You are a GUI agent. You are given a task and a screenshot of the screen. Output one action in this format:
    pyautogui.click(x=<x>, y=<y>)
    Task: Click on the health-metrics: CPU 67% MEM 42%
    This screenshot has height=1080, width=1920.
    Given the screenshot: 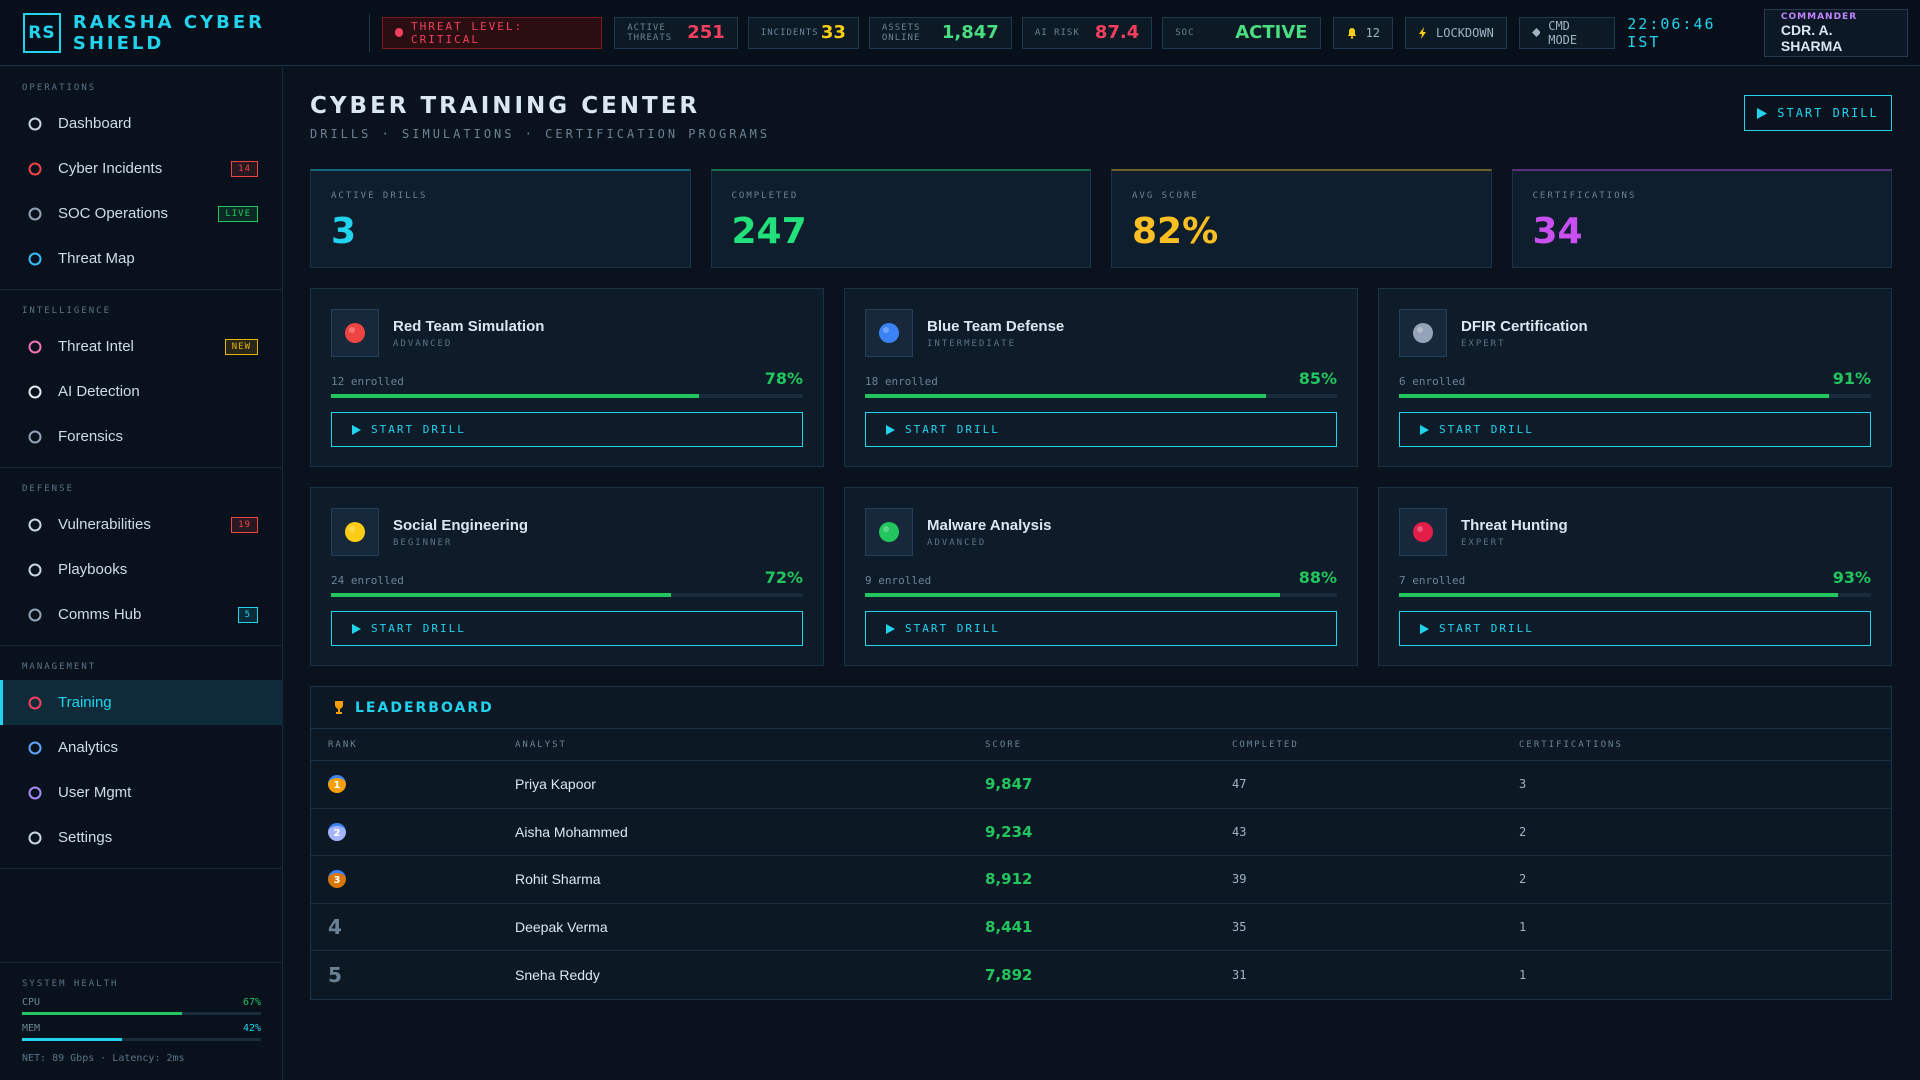 What is the action you would take?
    pyautogui.click(x=141, y=1019)
    